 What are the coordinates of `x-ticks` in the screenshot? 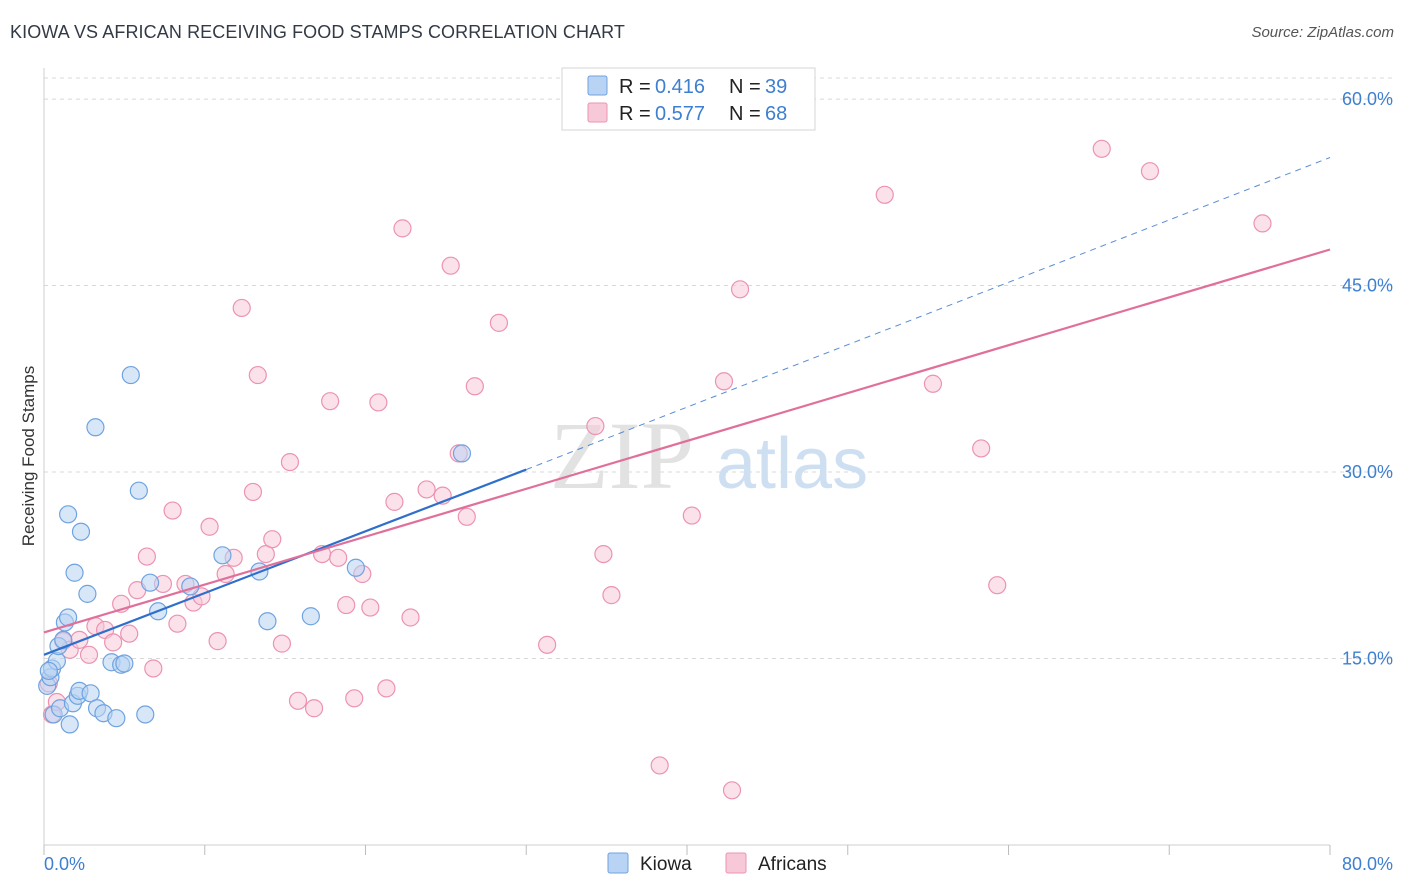 It's located at (687, 850).